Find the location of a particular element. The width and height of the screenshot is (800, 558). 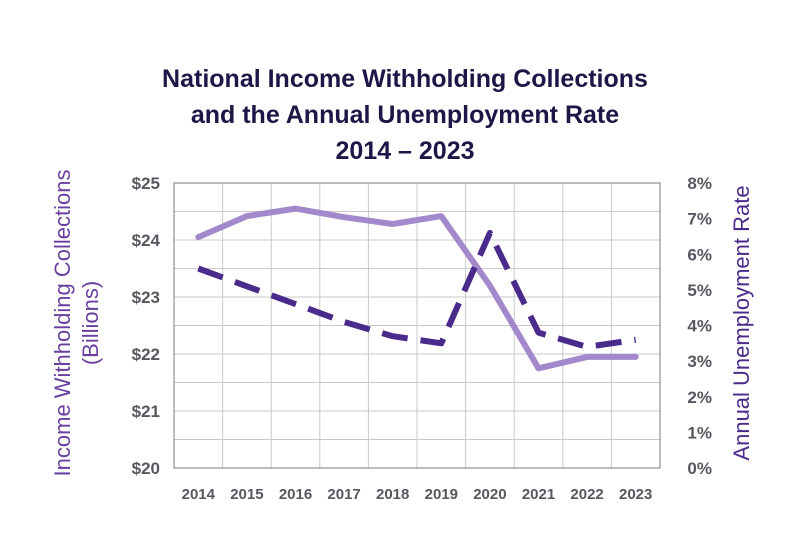

right-axis-tick-label: 0% is located at coordinates (699, 468).